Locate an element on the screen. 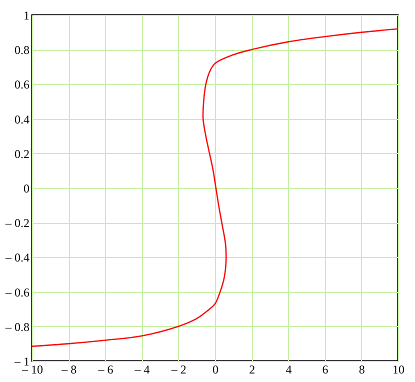 This screenshot has width=415, height=382. x-tick-label: – 4 is located at coordinates (142, 369).